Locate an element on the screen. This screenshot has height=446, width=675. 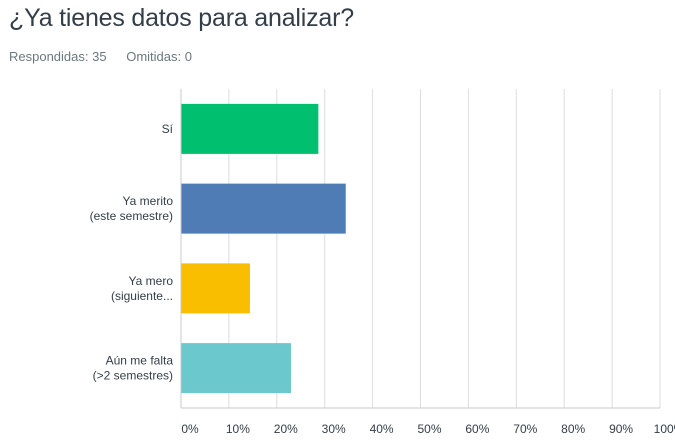
category-label-line: (este semestre) is located at coordinates (131, 216).